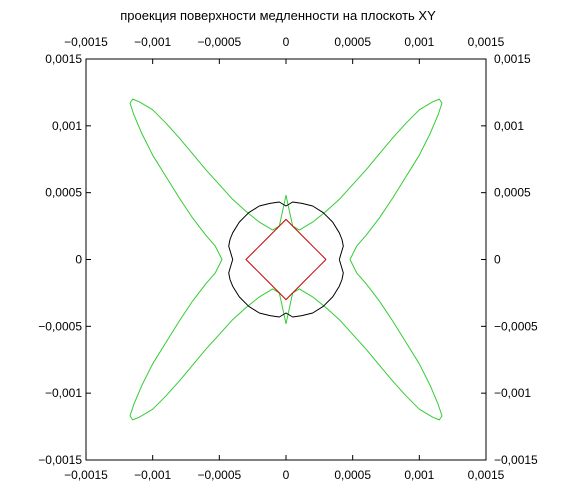  What do you see at coordinates (497, 260) in the screenshot?
I see `y-tick-label-right: 0` at bounding box center [497, 260].